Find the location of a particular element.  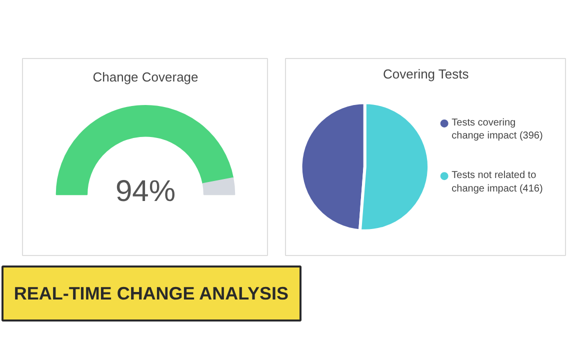

legend-label: Tests covering change impact (396) is located at coordinates (497, 129).